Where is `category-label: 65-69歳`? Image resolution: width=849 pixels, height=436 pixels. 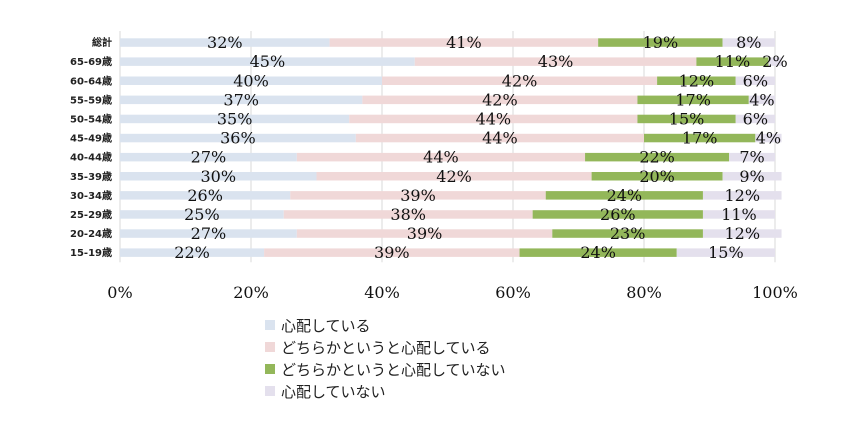
category-label: 65-69歳 is located at coordinates (91, 61).